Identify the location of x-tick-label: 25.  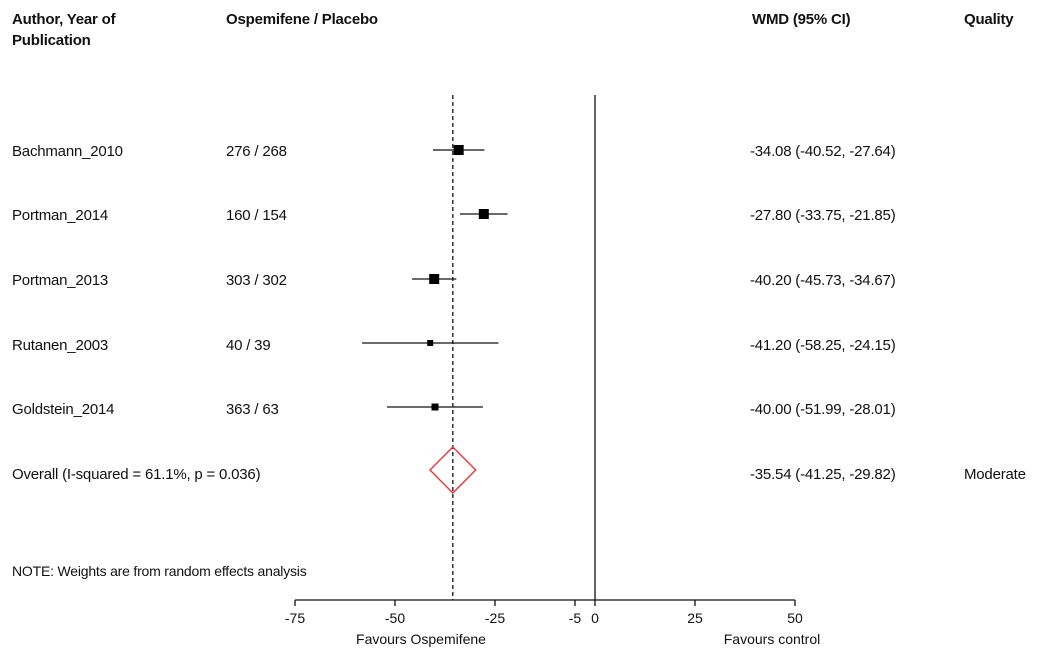
(695, 618).